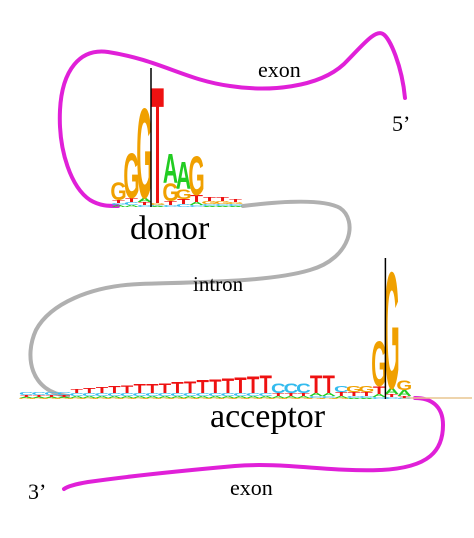  Describe the element at coordinates (37, 491) in the screenshot. I see `three-prime-end-label: 3’` at that location.